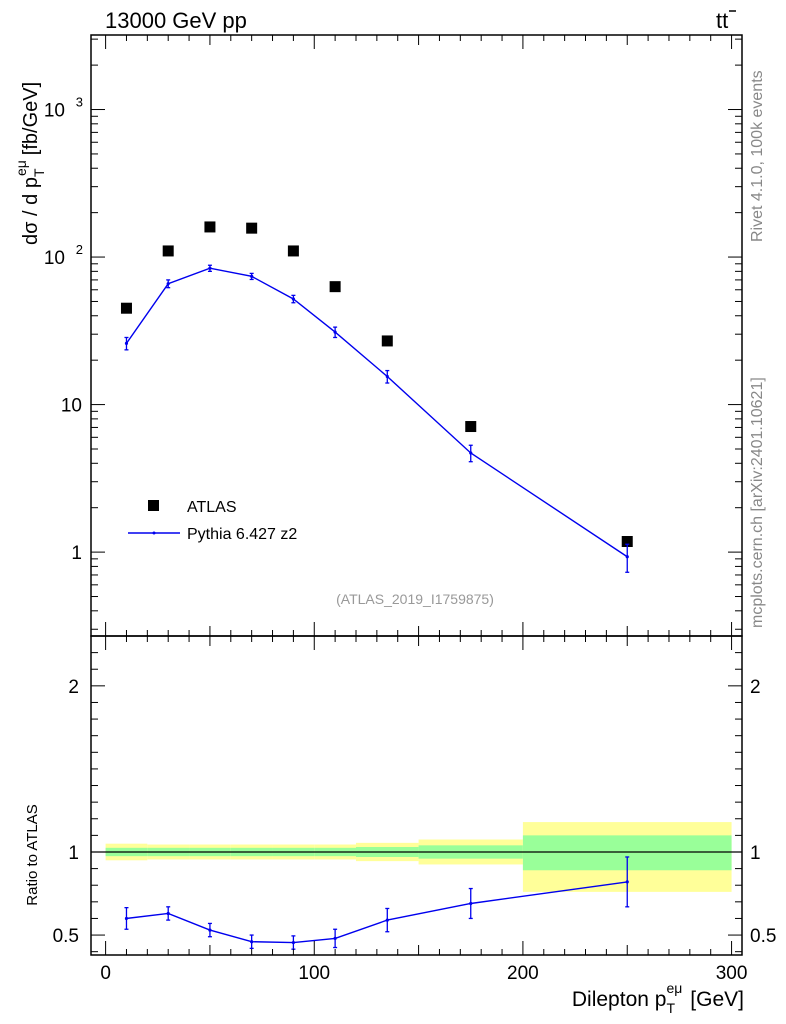  I want to click on legend-atlas-marker, so click(153, 505).